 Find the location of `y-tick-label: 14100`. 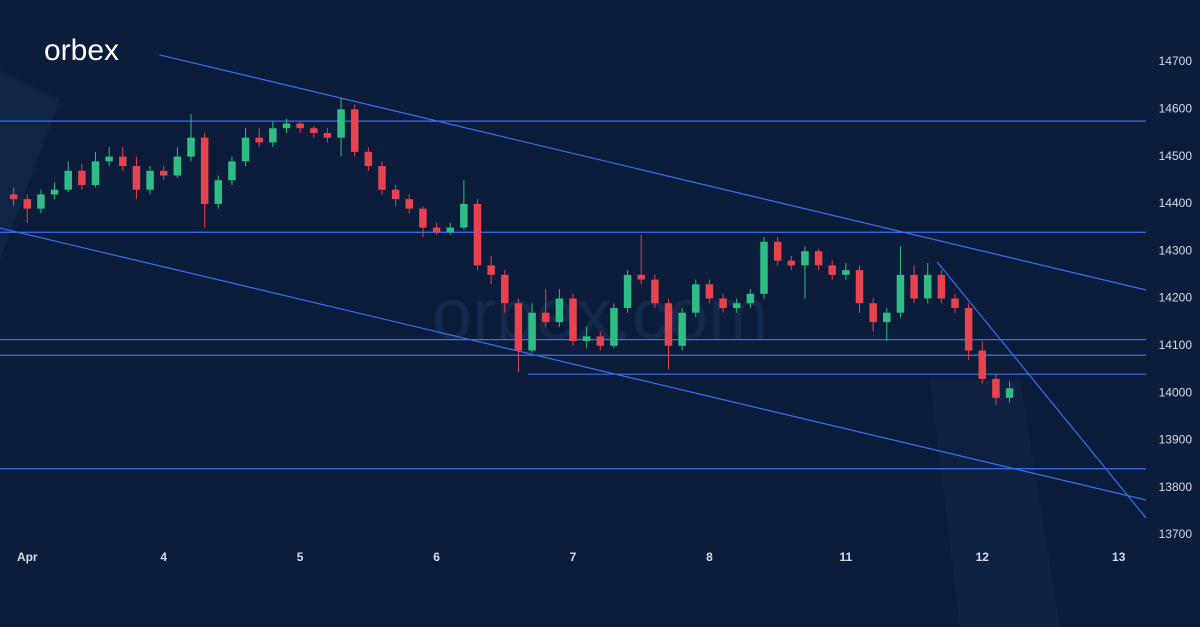

y-tick-label: 14100 is located at coordinates (1176, 345).